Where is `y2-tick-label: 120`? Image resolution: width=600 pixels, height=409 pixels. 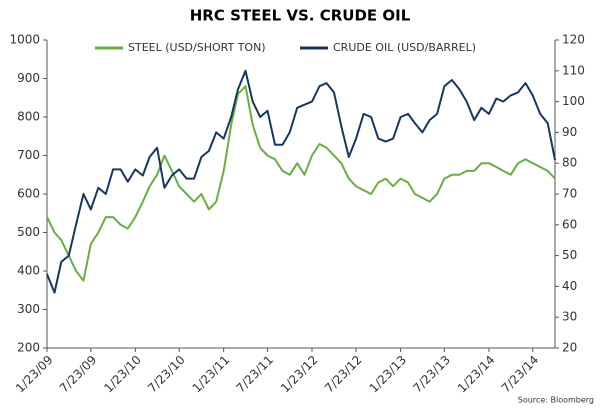 y2-tick-label: 120 is located at coordinates (573, 40).